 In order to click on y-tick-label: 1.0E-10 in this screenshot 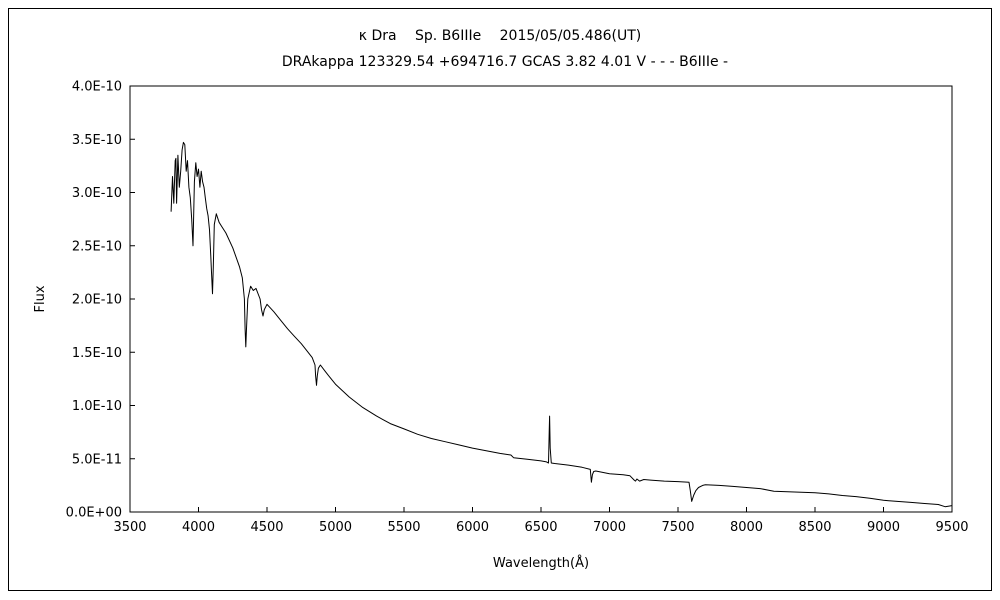, I will do `click(97, 406)`.